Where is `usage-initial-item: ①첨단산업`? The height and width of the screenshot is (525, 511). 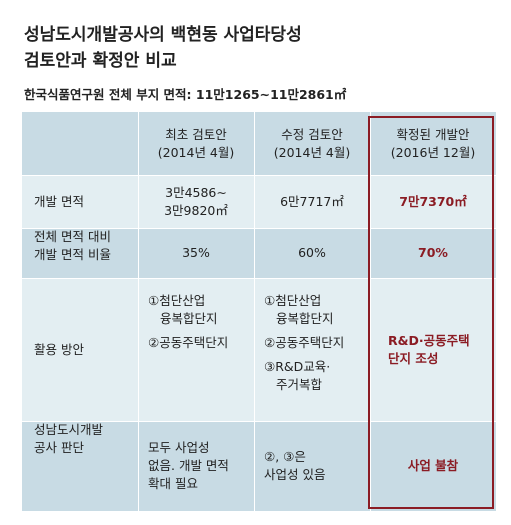 usage-initial-item: ①첨단산업 is located at coordinates (177, 300).